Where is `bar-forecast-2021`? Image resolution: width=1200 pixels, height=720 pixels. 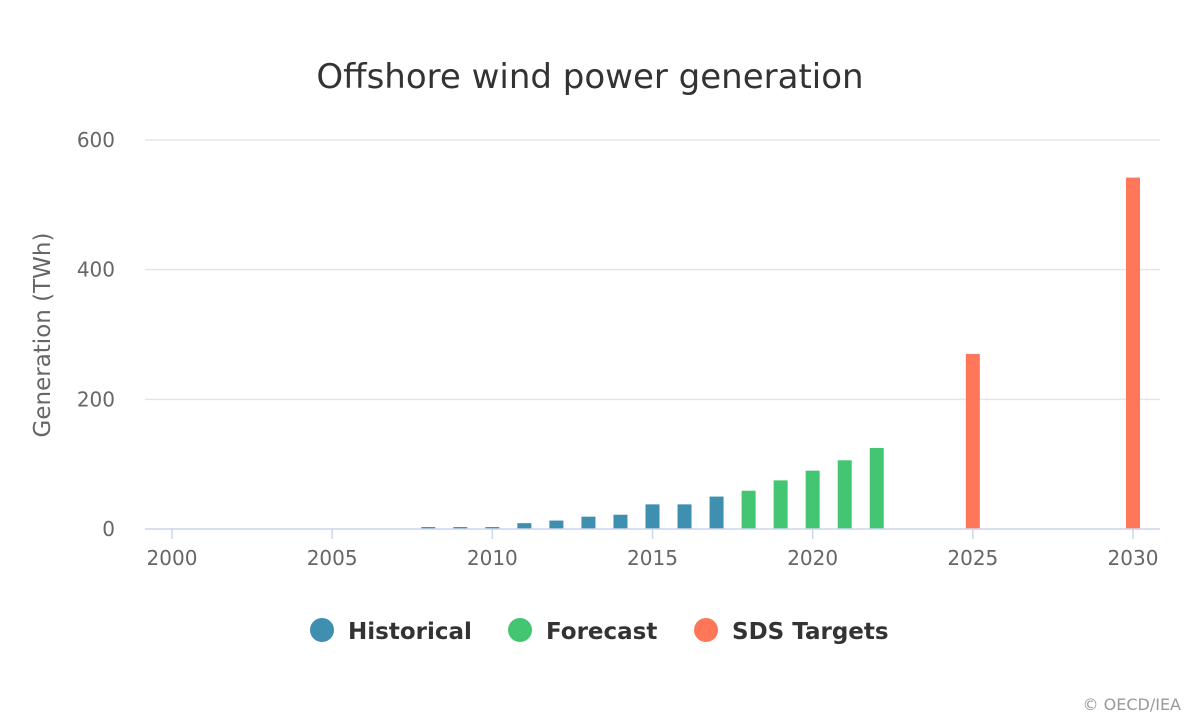
bar-forecast-2021 is located at coordinates (844, 494).